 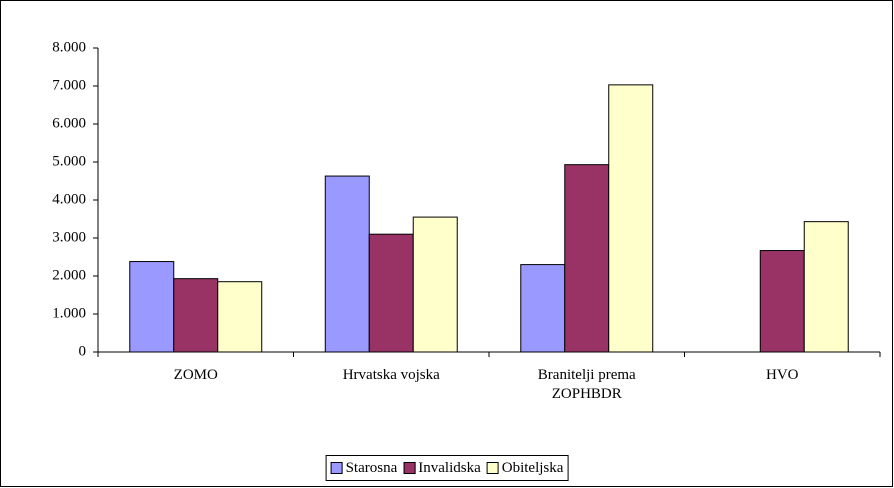 I want to click on legend-label: Starosna, so click(x=371, y=468).